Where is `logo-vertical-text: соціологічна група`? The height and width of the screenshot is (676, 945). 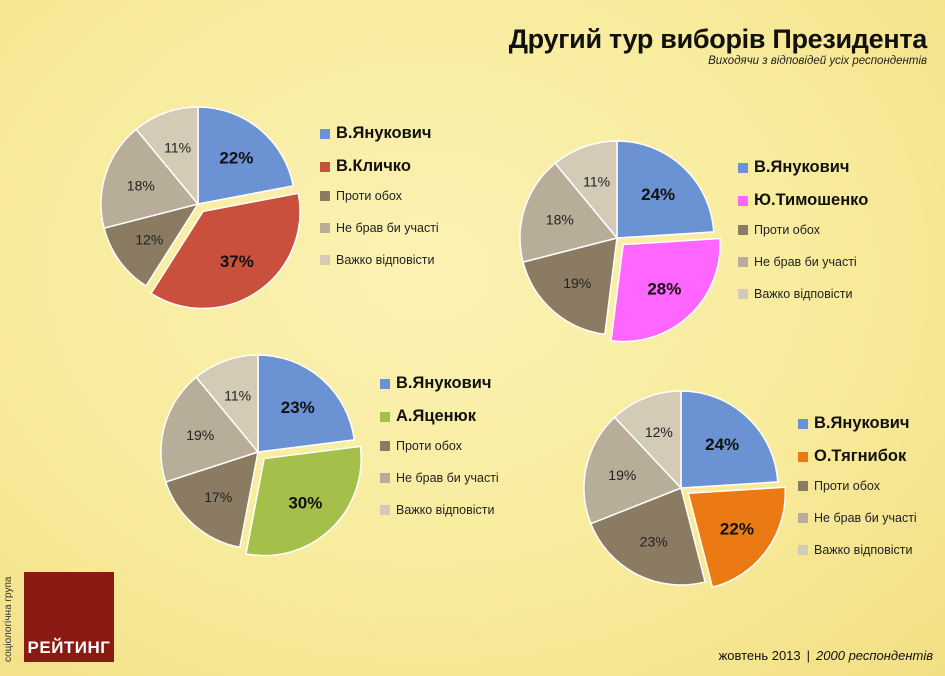 logo-vertical-text: соціологічна група is located at coordinates (8, 619).